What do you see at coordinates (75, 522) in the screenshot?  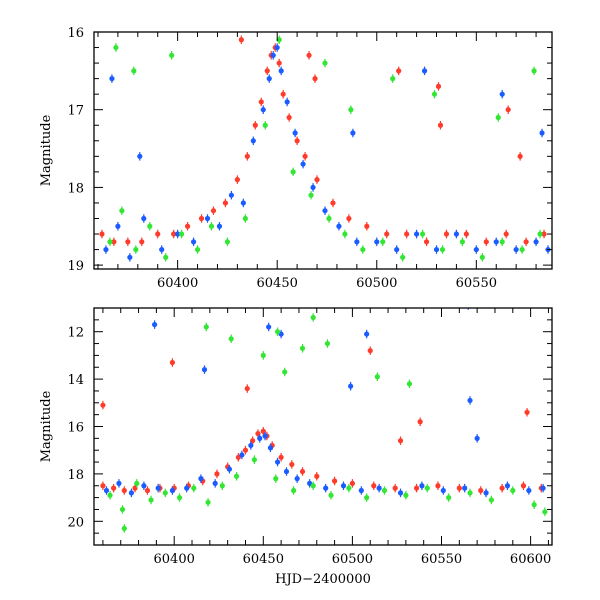 I see `y-tick-label: 20` at bounding box center [75, 522].